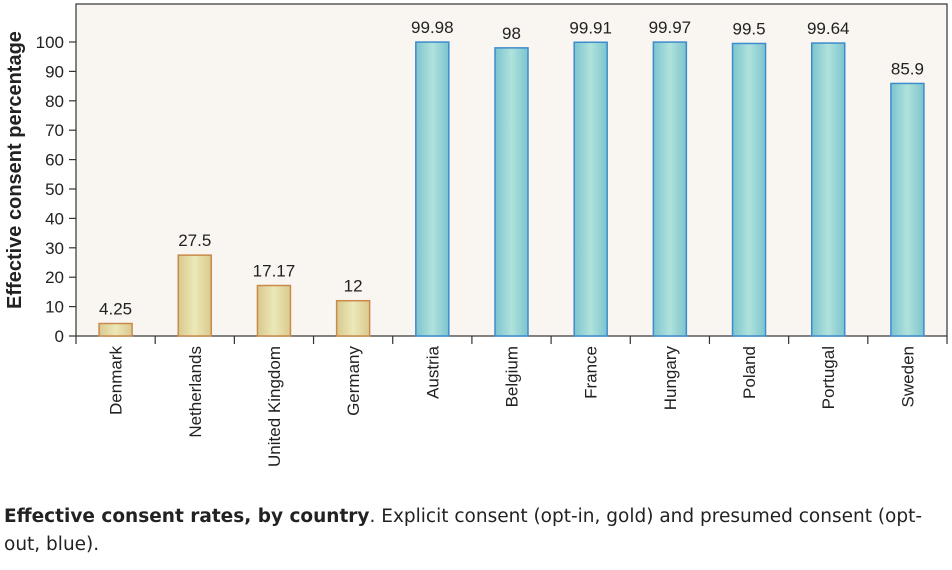 This screenshot has height=570, width=952. What do you see at coordinates (59, 336) in the screenshot?
I see `y-tick-label: 0` at bounding box center [59, 336].